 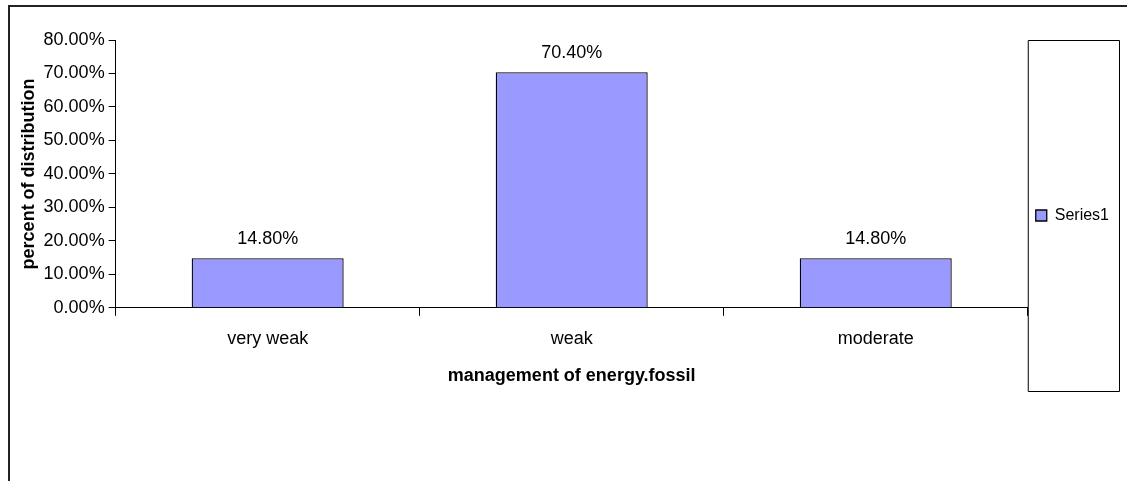 I want to click on x-tick-label: moderate, so click(x=875, y=337).